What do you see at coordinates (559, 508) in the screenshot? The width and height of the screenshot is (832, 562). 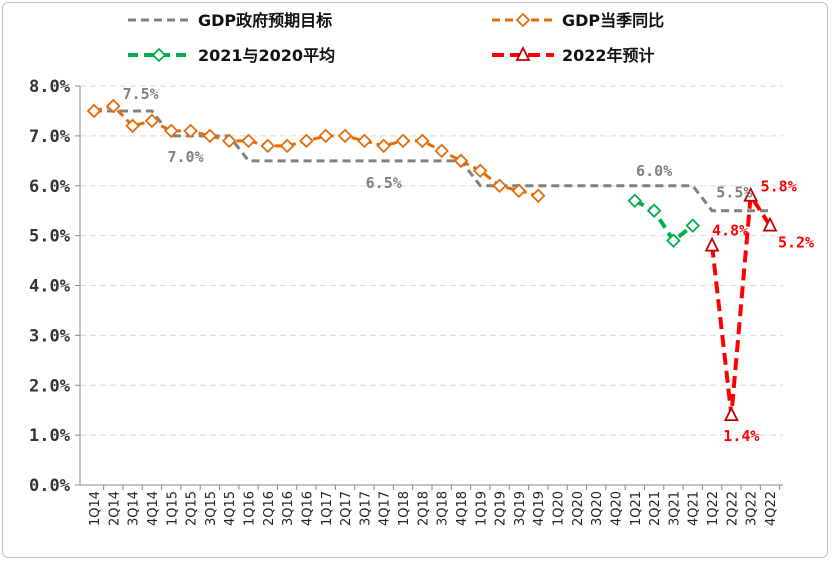 I see `x-tick-label: 1Q20` at bounding box center [559, 508].